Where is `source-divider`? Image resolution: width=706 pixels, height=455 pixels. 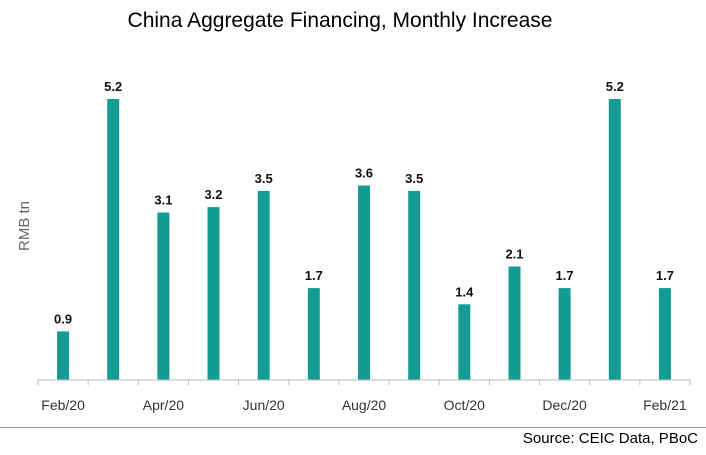
source-divider is located at coordinates (353, 427).